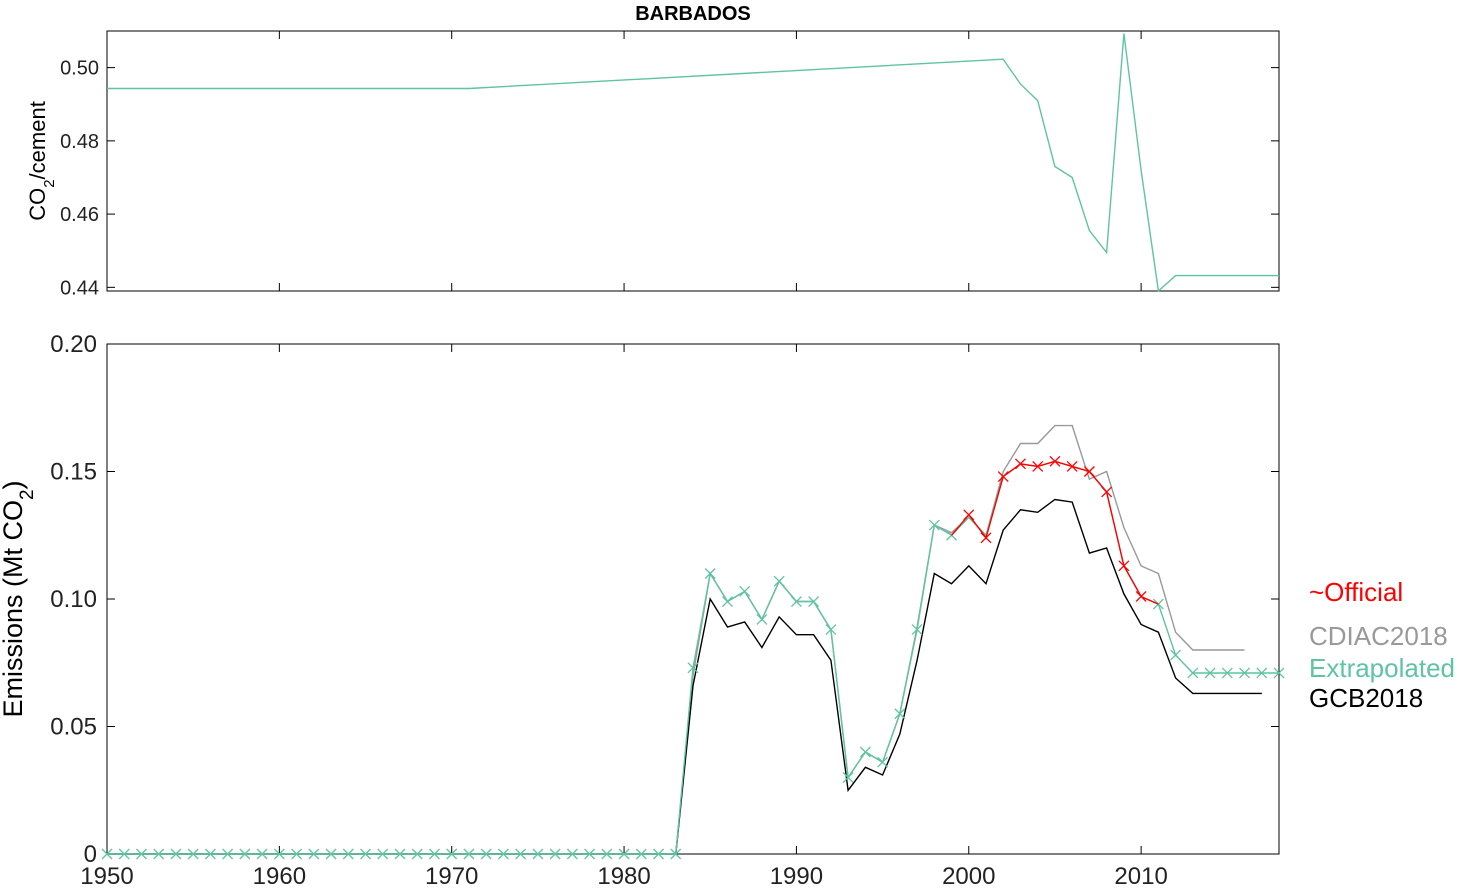 This screenshot has height=890, width=1462. Describe the element at coordinates (73, 344) in the screenshot. I see `bottom-y-tick-label: 0.20` at that location.